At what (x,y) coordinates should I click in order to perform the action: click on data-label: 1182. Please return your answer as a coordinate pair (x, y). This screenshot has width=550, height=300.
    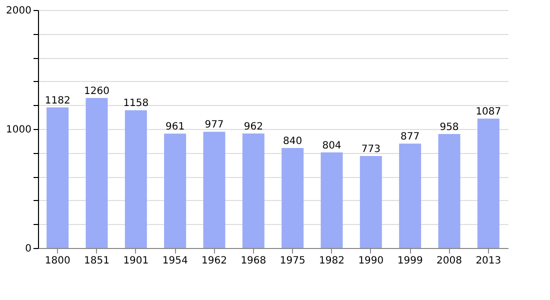
    Looking at the image, I should click on (57, 100).